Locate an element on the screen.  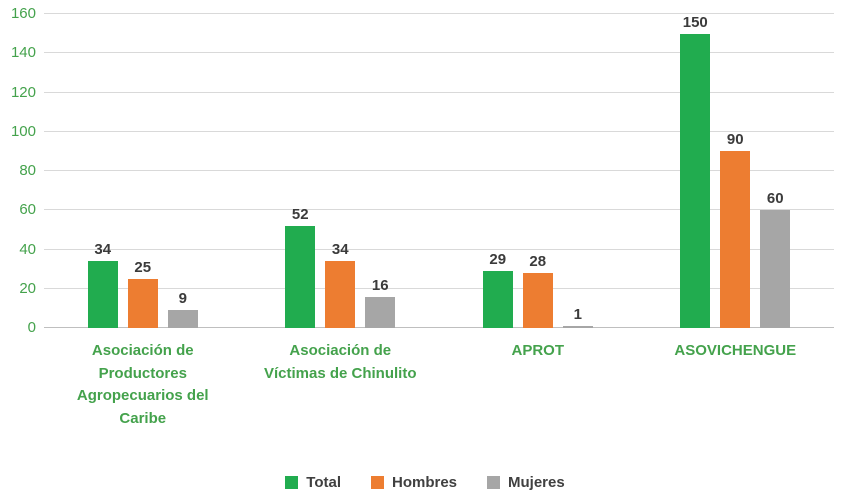
legend-label: Total is located at coordinates (323, 482).